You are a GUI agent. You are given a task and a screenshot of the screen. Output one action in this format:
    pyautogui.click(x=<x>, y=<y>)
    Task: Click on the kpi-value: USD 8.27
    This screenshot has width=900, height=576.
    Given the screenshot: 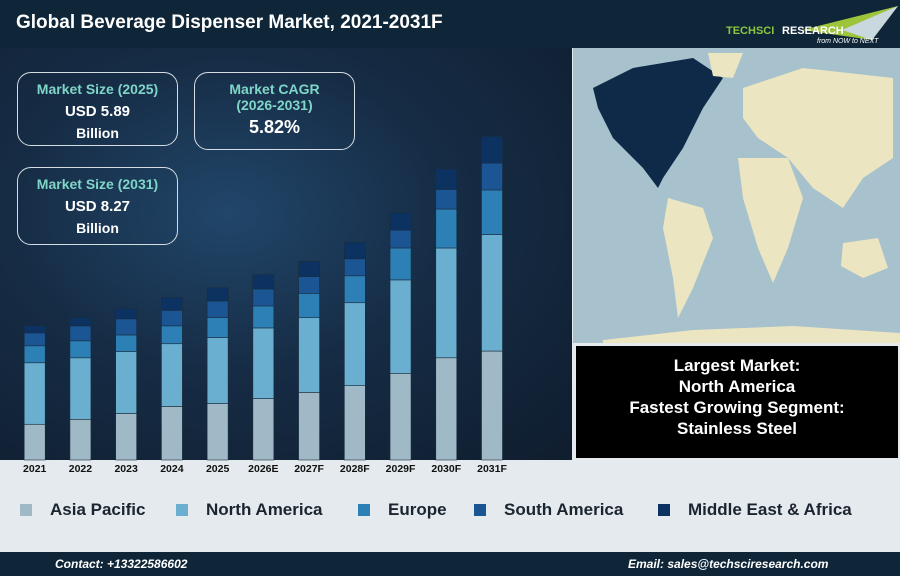 What is the action you would take?
    pyautogui.click(x=97, y=206)
    